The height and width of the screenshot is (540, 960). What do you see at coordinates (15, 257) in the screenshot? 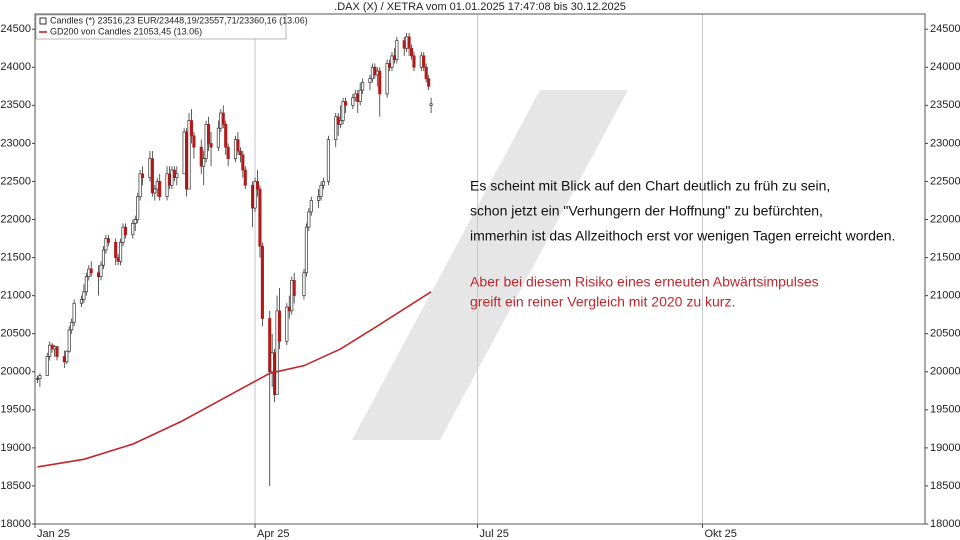
I see `y-tick-label: 21500` at bounding box center [15, 257].